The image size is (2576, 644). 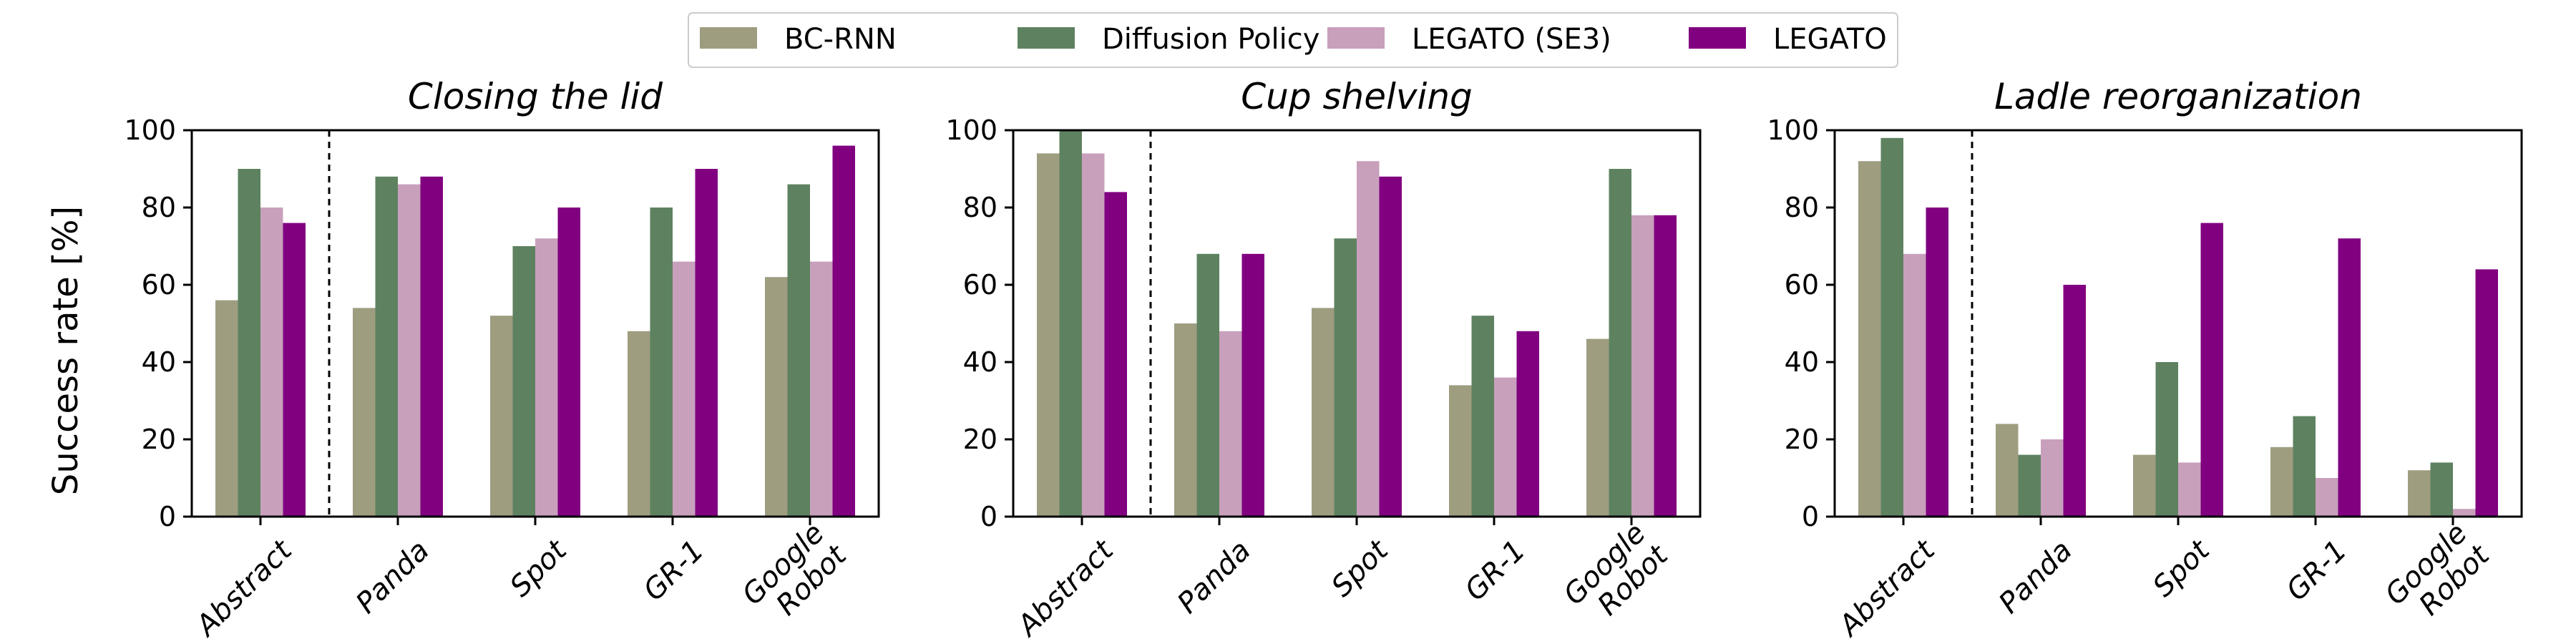 What do you see at coordinates (535, 96) in the screenshot?
I see `panel-title: Closing the lid` at bounding box center [535, 96].